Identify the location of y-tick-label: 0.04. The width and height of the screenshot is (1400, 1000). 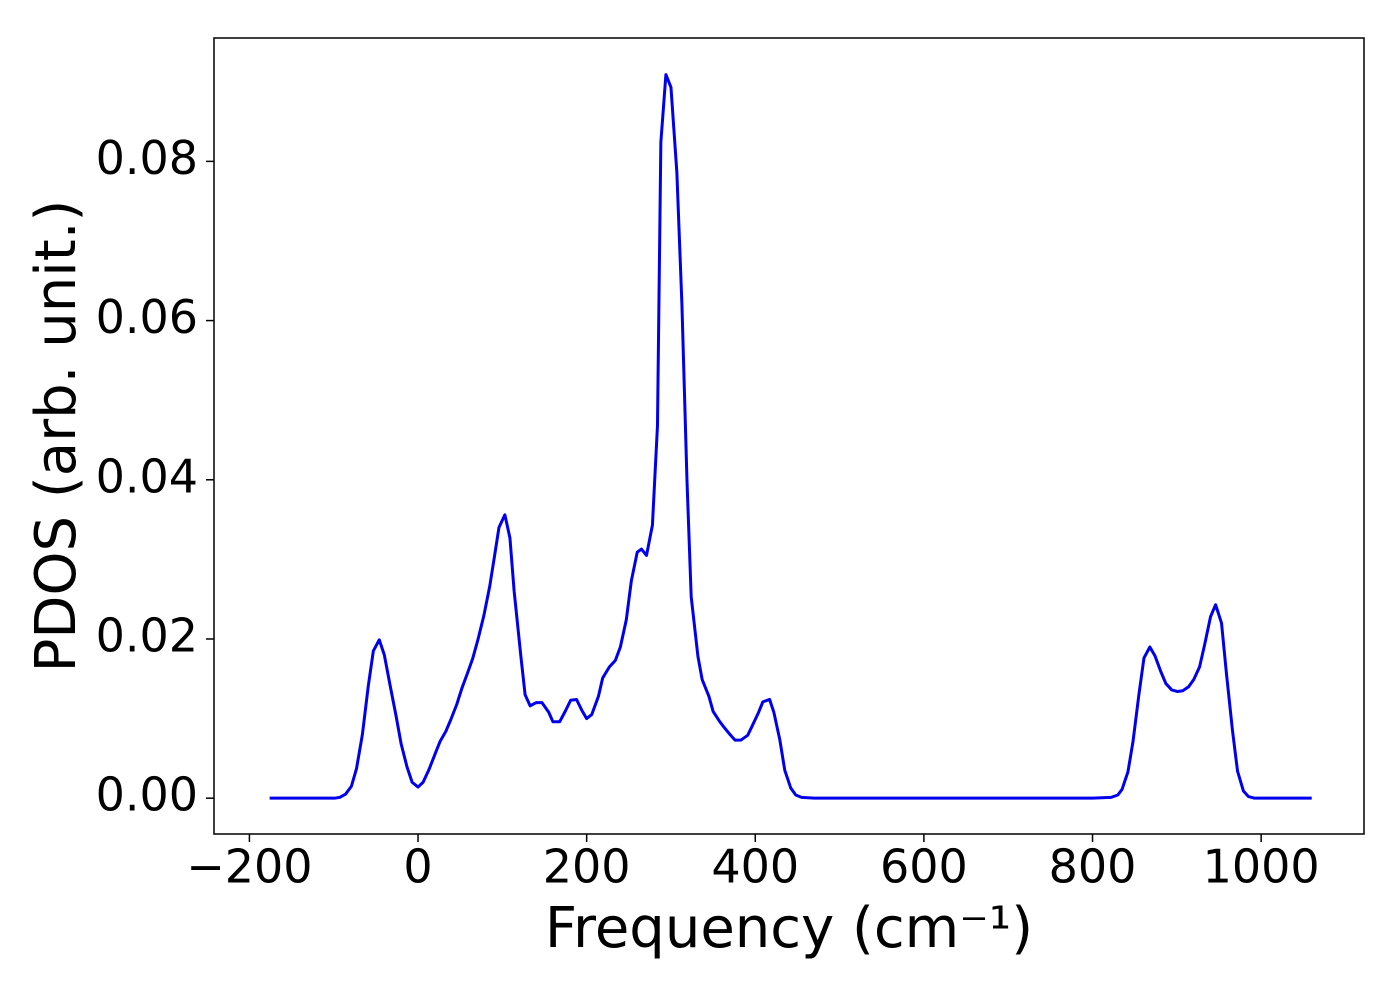
(147, 476).